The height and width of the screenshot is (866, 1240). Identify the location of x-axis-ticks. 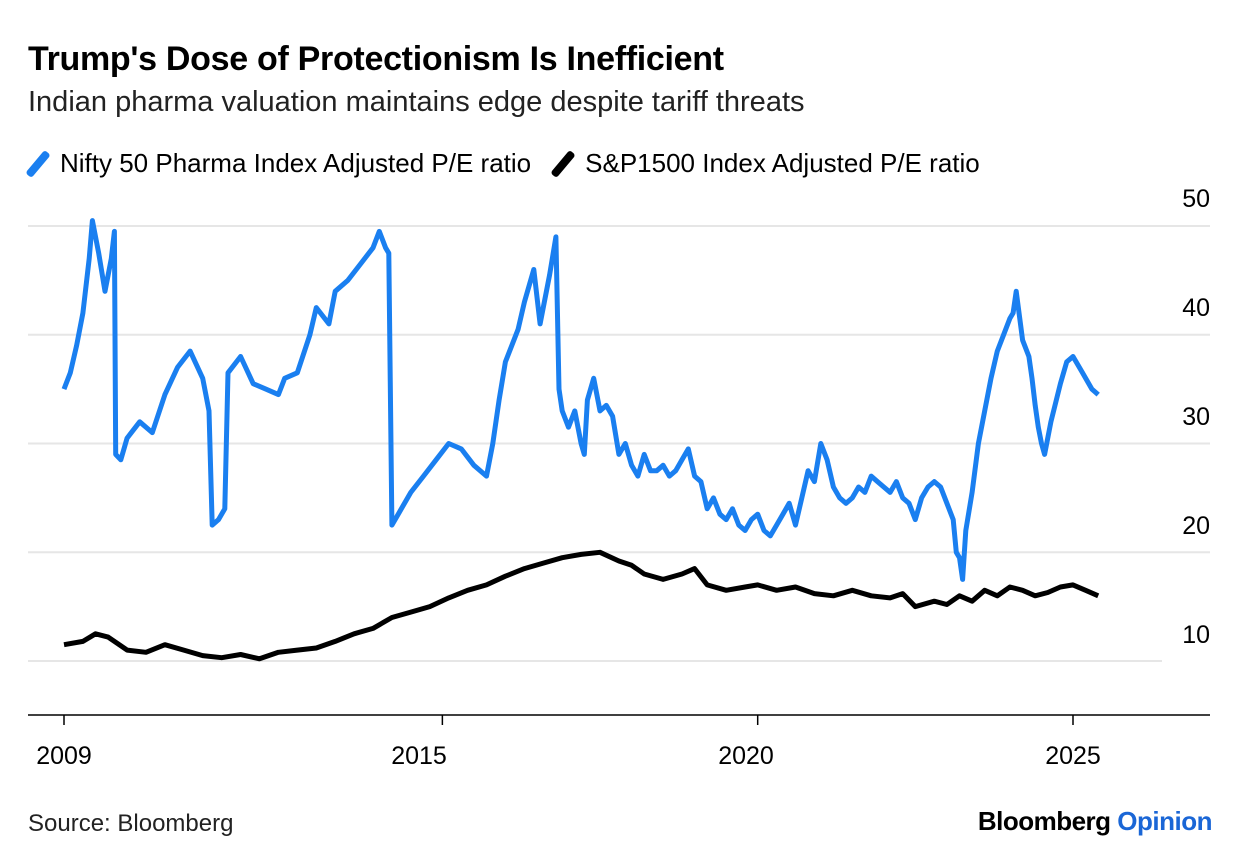
(568, 720).